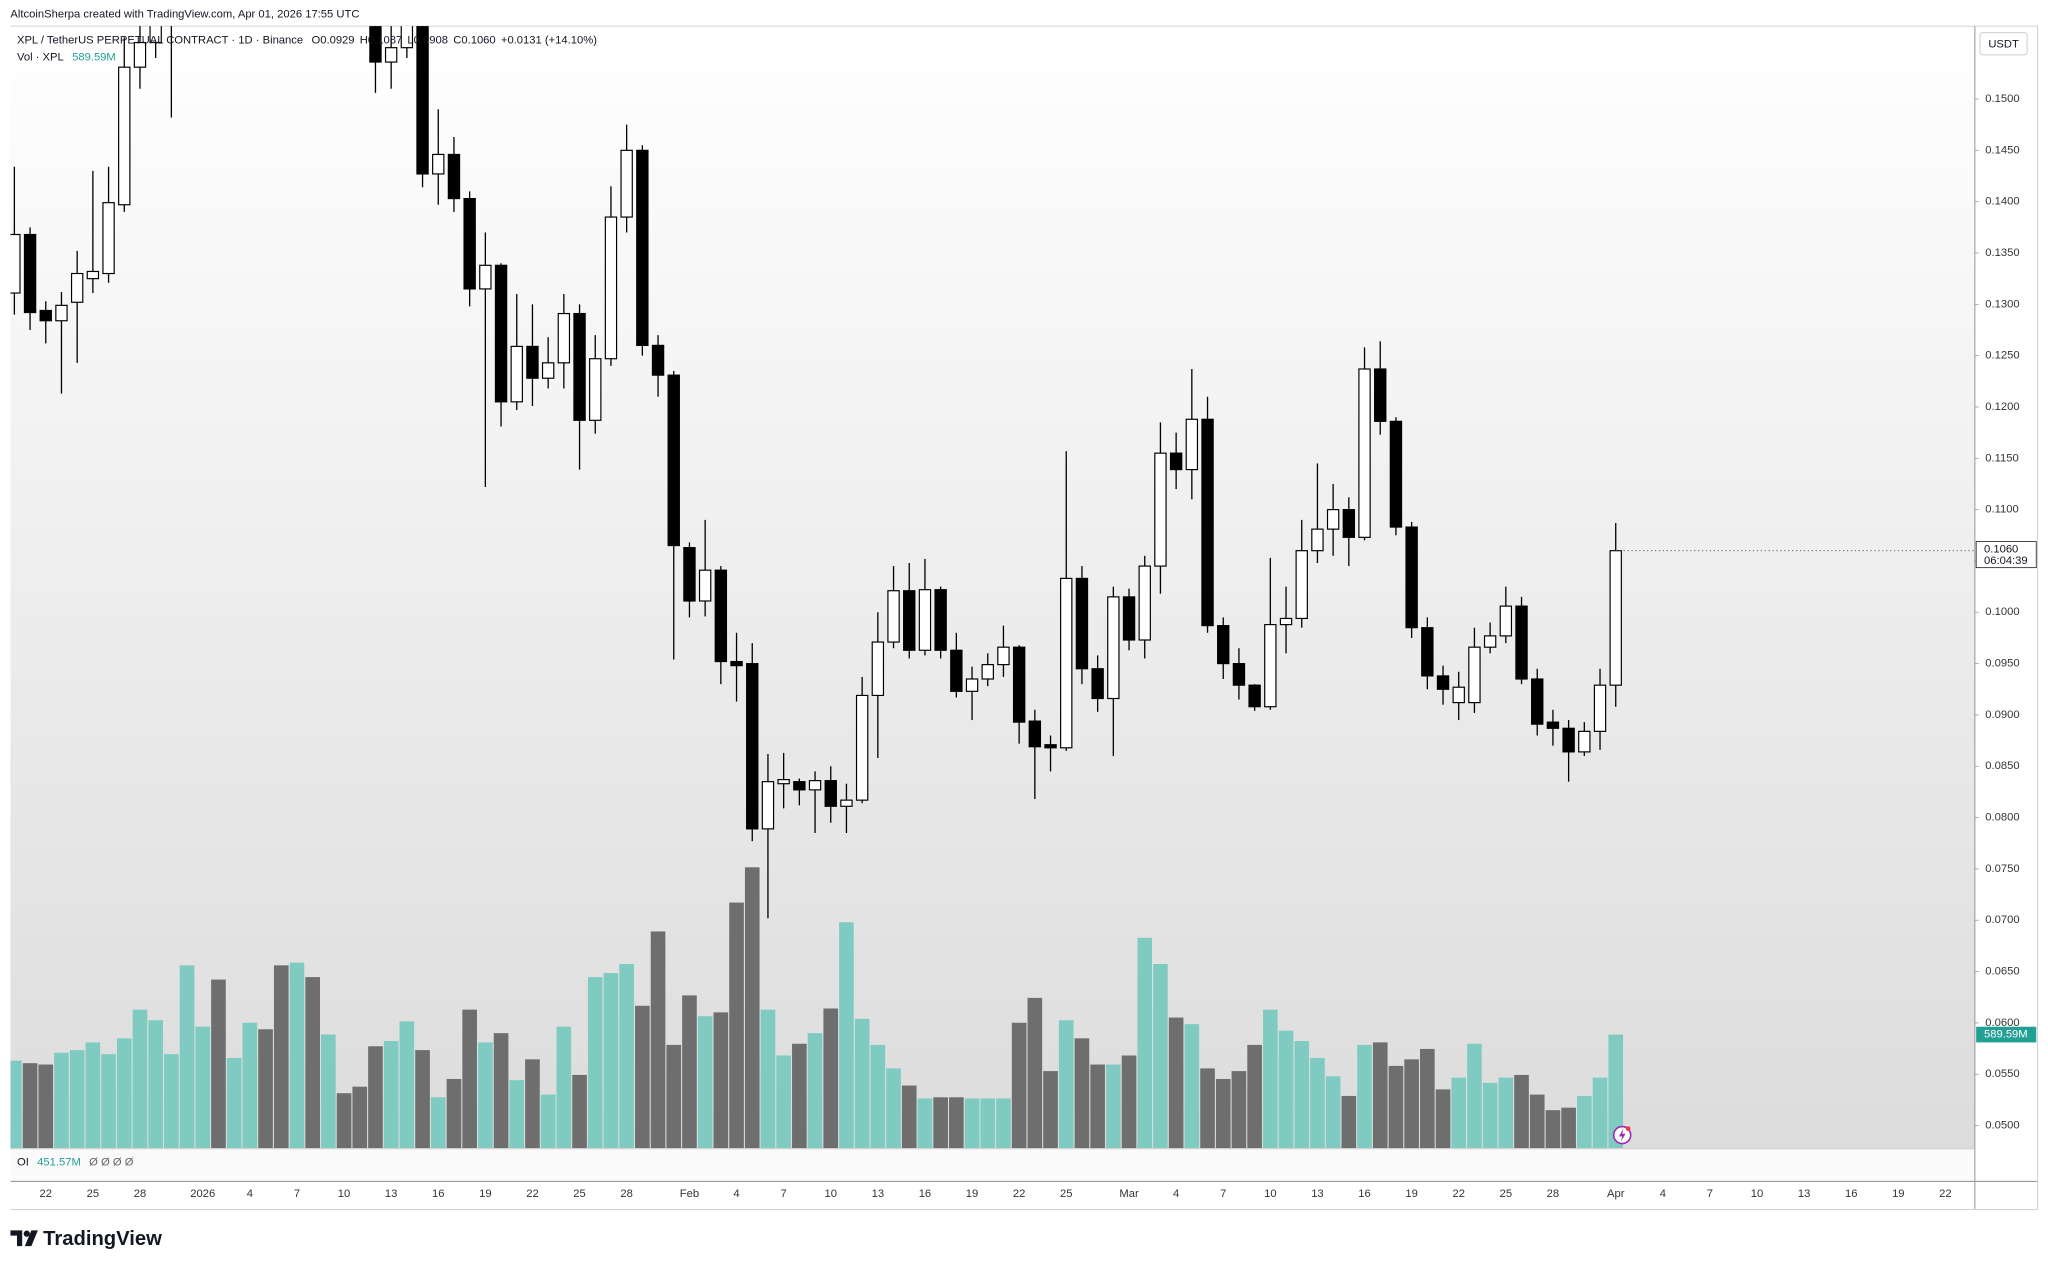  Describe the element at coordinates (1804, 1194) in the screenshot. I see `x-tick-label: 13` at that location.